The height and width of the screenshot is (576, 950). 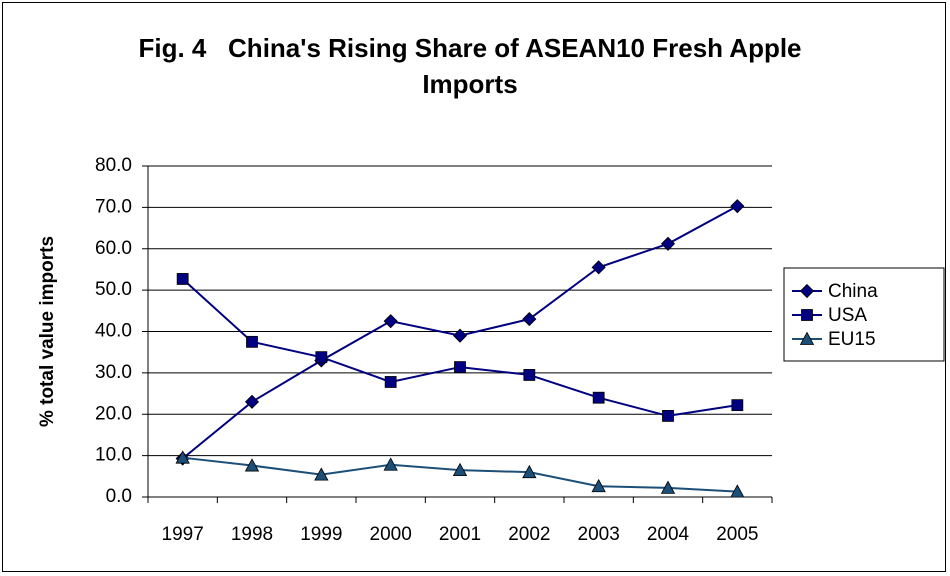 I want to click on legend-label: EU15, so click(x=852, y=339).